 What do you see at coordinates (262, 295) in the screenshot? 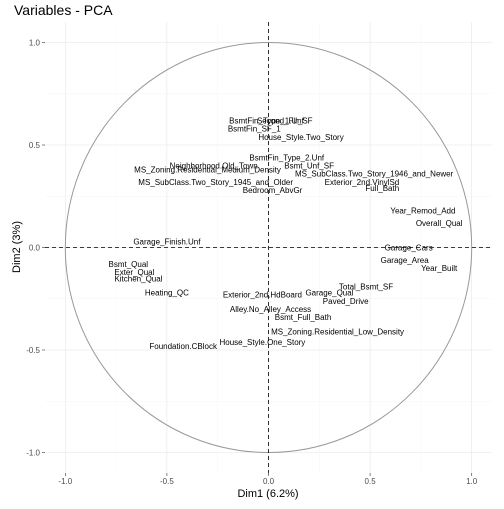
I see `variable-label: Exterior_2nd.HdBoard` at bounding box center [262, 295].